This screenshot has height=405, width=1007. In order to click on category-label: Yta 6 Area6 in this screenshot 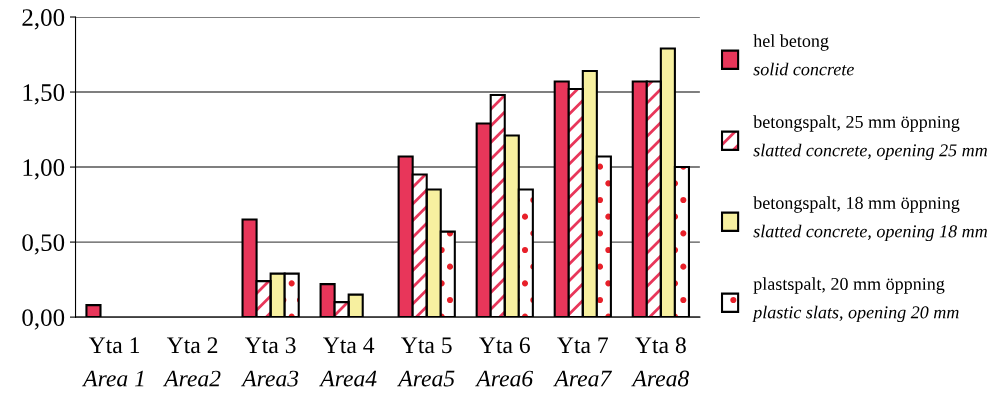, I will do `click(504, 362)`.